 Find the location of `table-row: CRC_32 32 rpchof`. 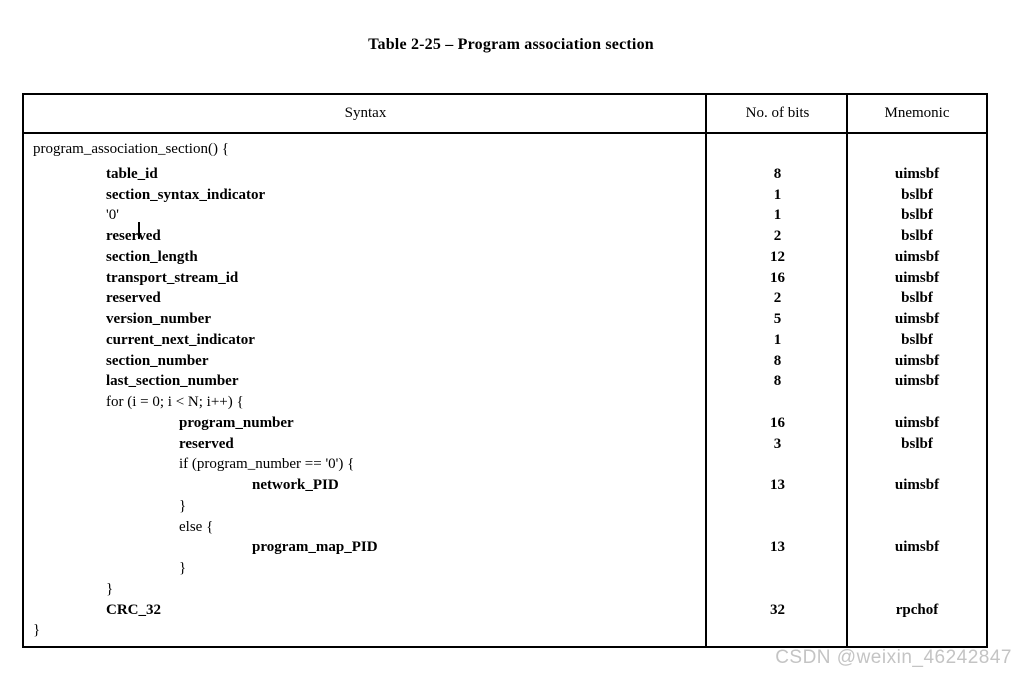

table-row: CRC_32 32 rpchof is located at coordinates (505, 610).